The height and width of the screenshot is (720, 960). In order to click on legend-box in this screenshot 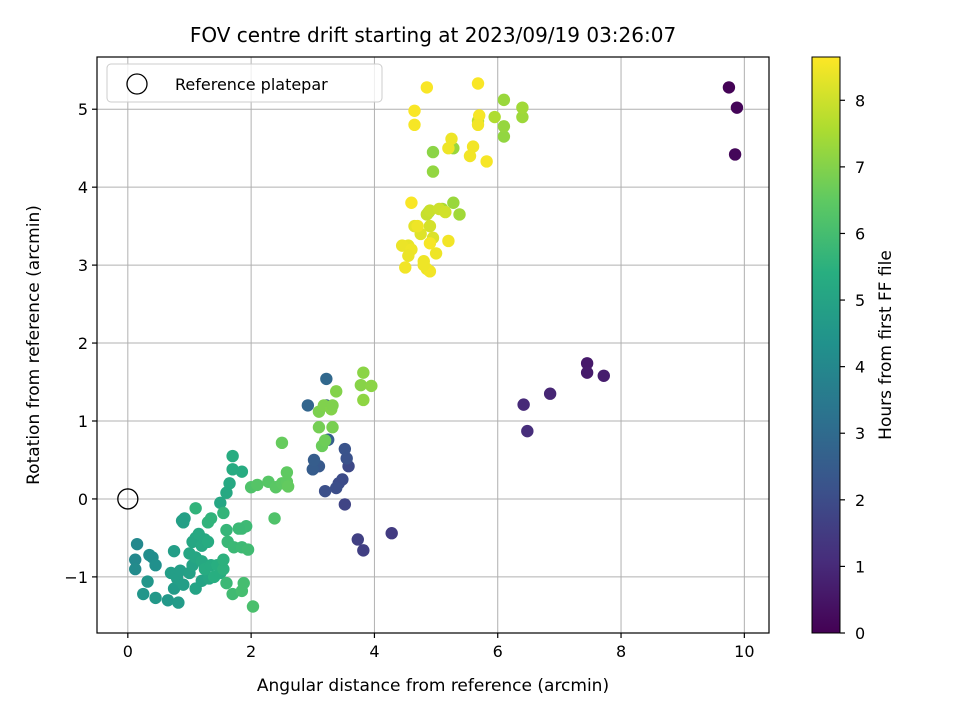, I will do `click(244, 83)`.